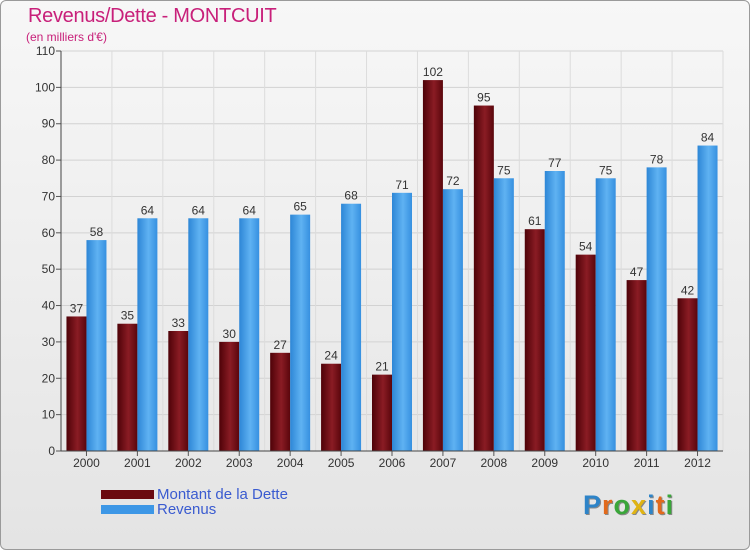  What do you see at coordinates (453, 181) in the screenshot?
I see `data-label: 72` at bounding box center [453, 181].